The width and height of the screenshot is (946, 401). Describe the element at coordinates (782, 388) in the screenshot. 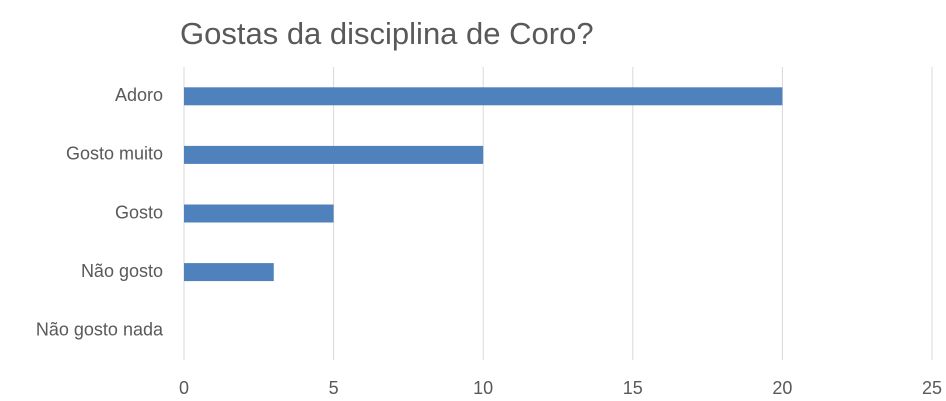

I see `x-tick-label: 20` at that location.